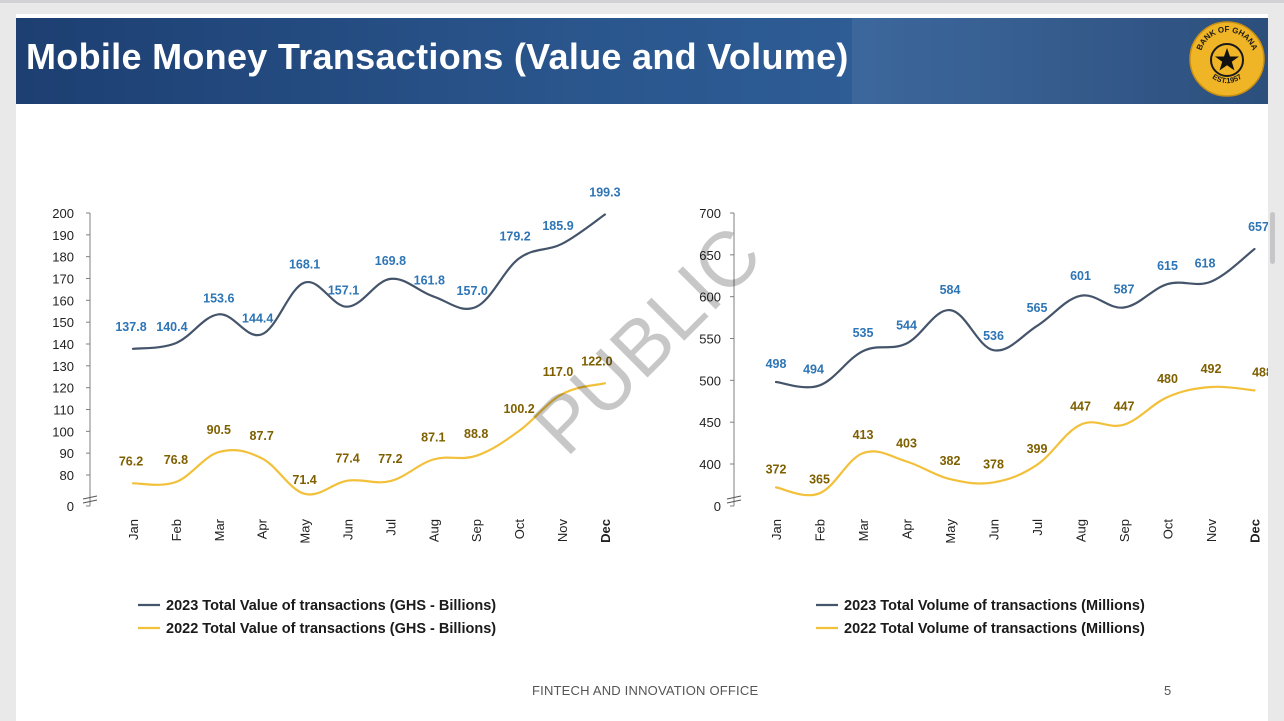 This screenshot has width=1284, height=721. What do you see at coordinates (433, 437) in the screenshot?
I see `data-label: 87.1` at bounding box center [433, 437].